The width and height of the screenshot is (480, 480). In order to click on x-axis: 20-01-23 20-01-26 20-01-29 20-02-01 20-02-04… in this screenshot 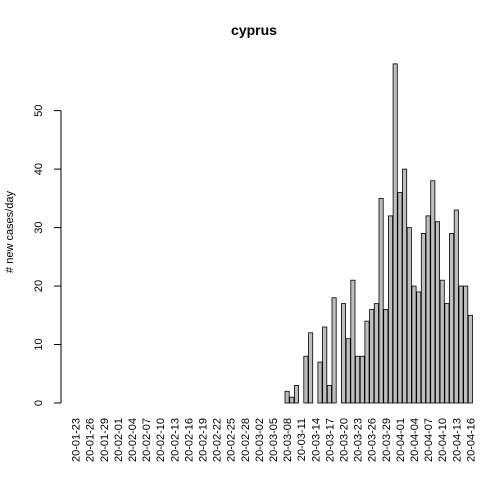, I will do `click(274, 440)`.